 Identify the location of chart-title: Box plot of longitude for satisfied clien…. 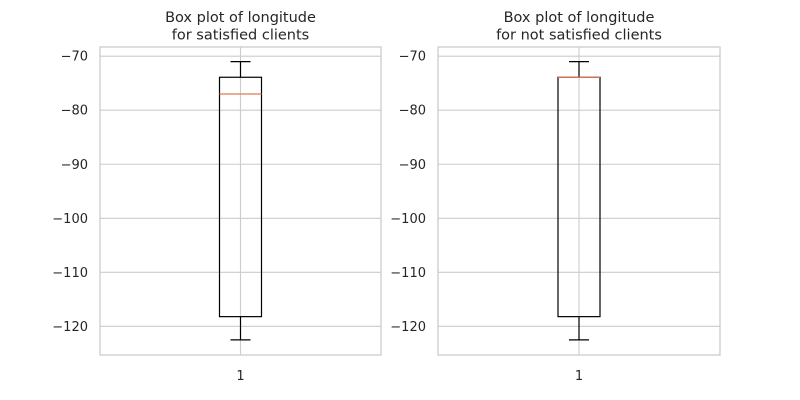
(240, 27).